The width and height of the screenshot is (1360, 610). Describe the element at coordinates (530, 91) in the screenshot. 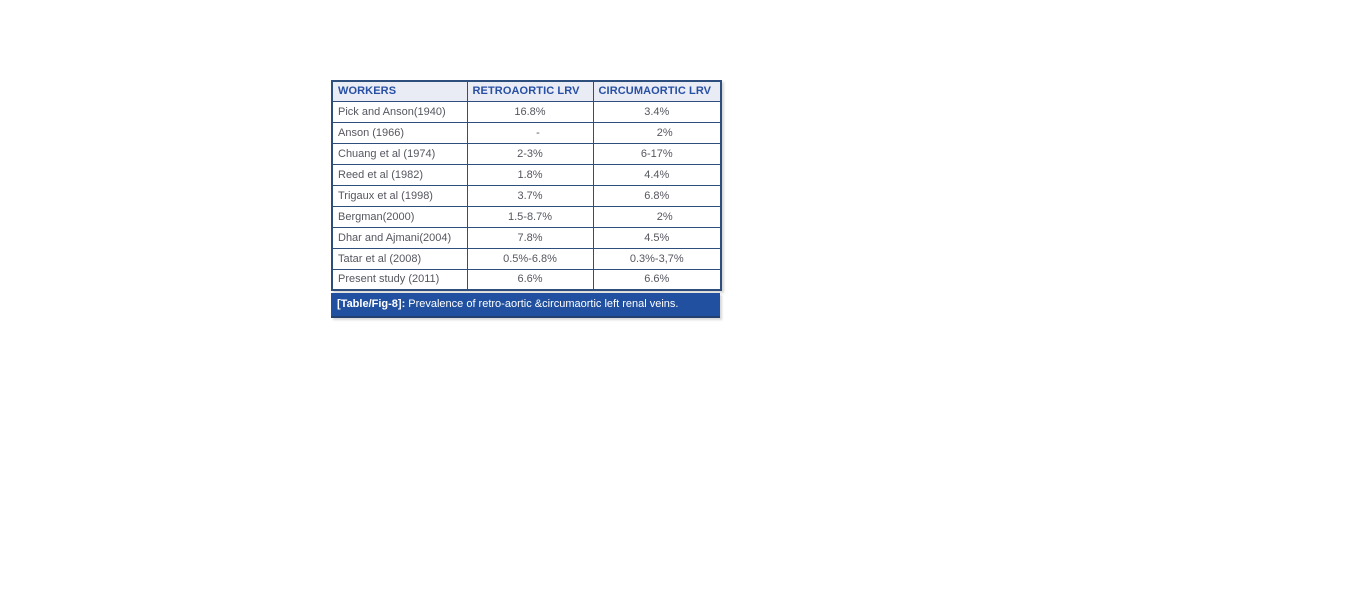

I see `column-header-retroaortic-lrv: RETROAORTIC LRV` at that location.